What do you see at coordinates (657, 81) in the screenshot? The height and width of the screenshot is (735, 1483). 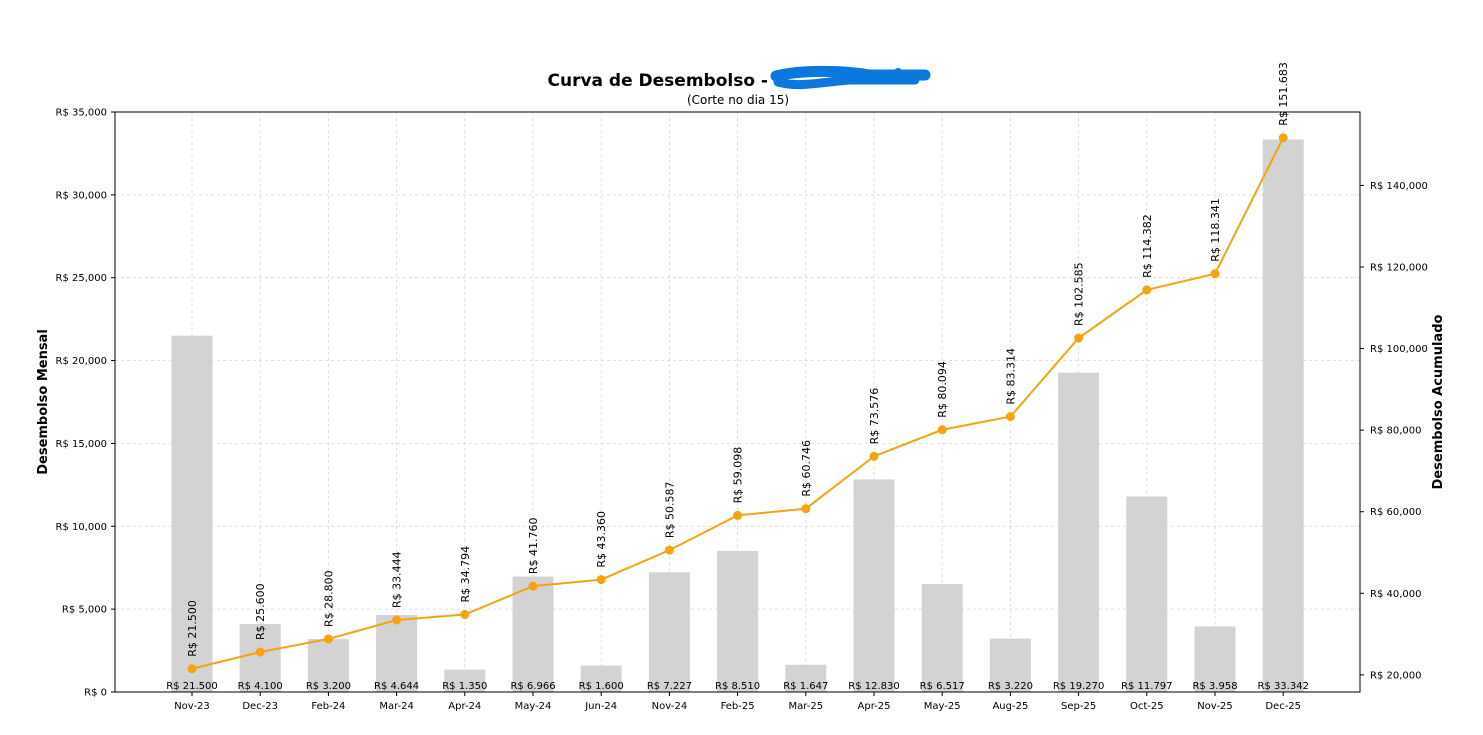 I see `chart-title: Curva de Desembolso -` at bounding box center [657, 81].